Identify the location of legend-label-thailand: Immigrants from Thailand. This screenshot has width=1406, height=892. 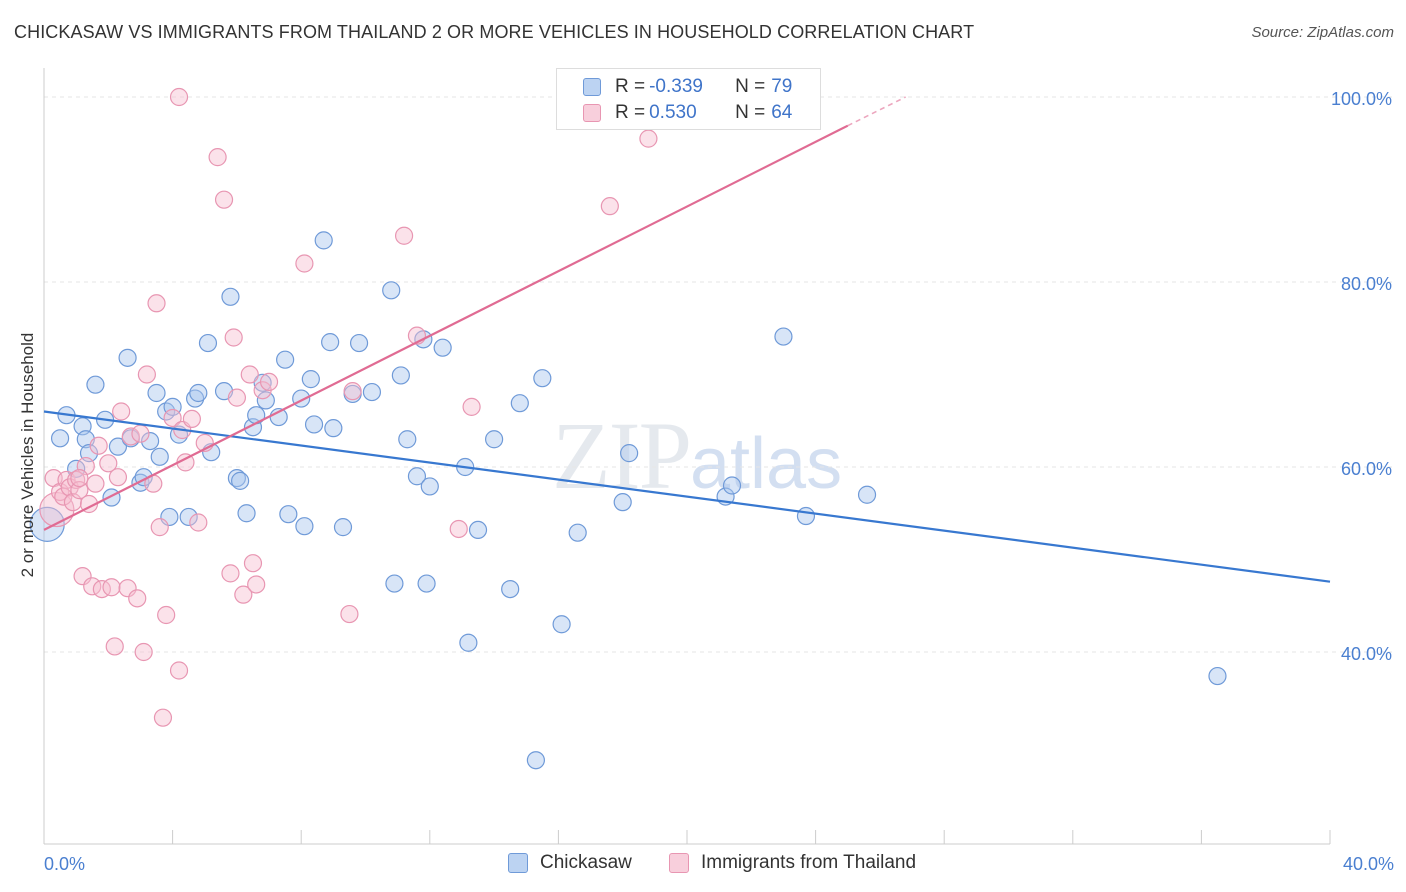
(809, 862).